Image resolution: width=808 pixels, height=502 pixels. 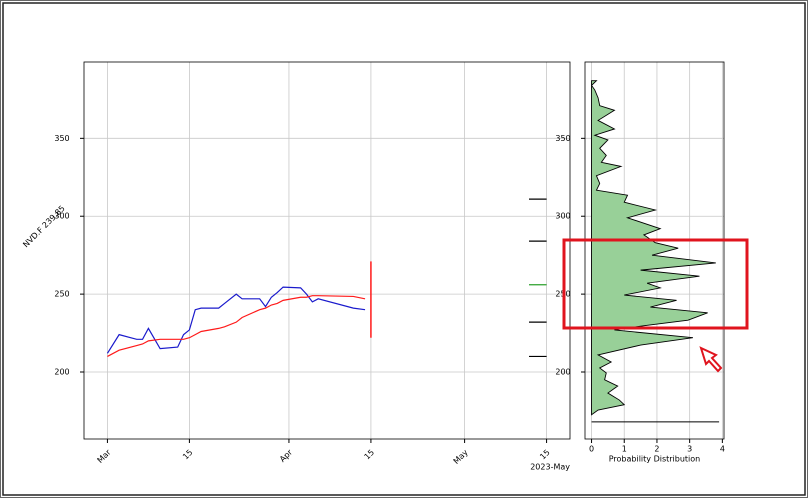 I want to click on x-tick-label: 0, so click(x=591, y=449).